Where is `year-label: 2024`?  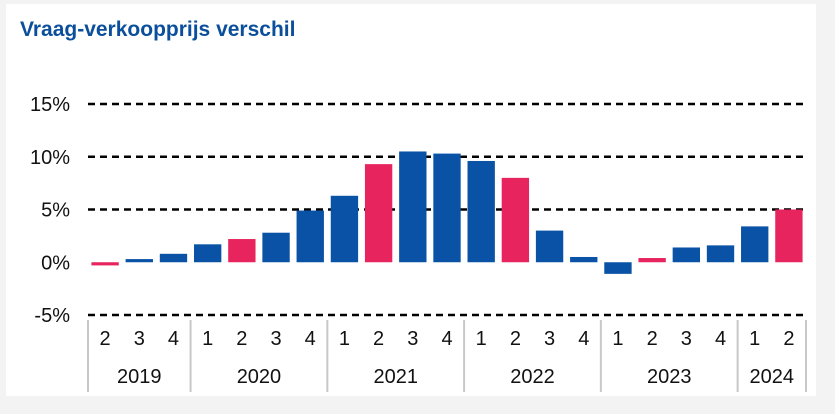
year-label: 2024 is located at coordinates (772, 377).